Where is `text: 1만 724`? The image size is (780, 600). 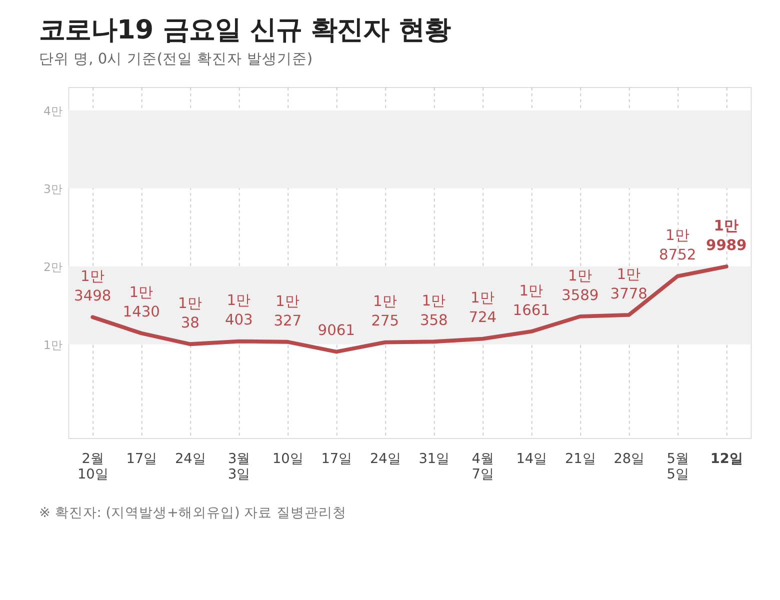
text: 1만 724 is located at coordinates (482, 308).